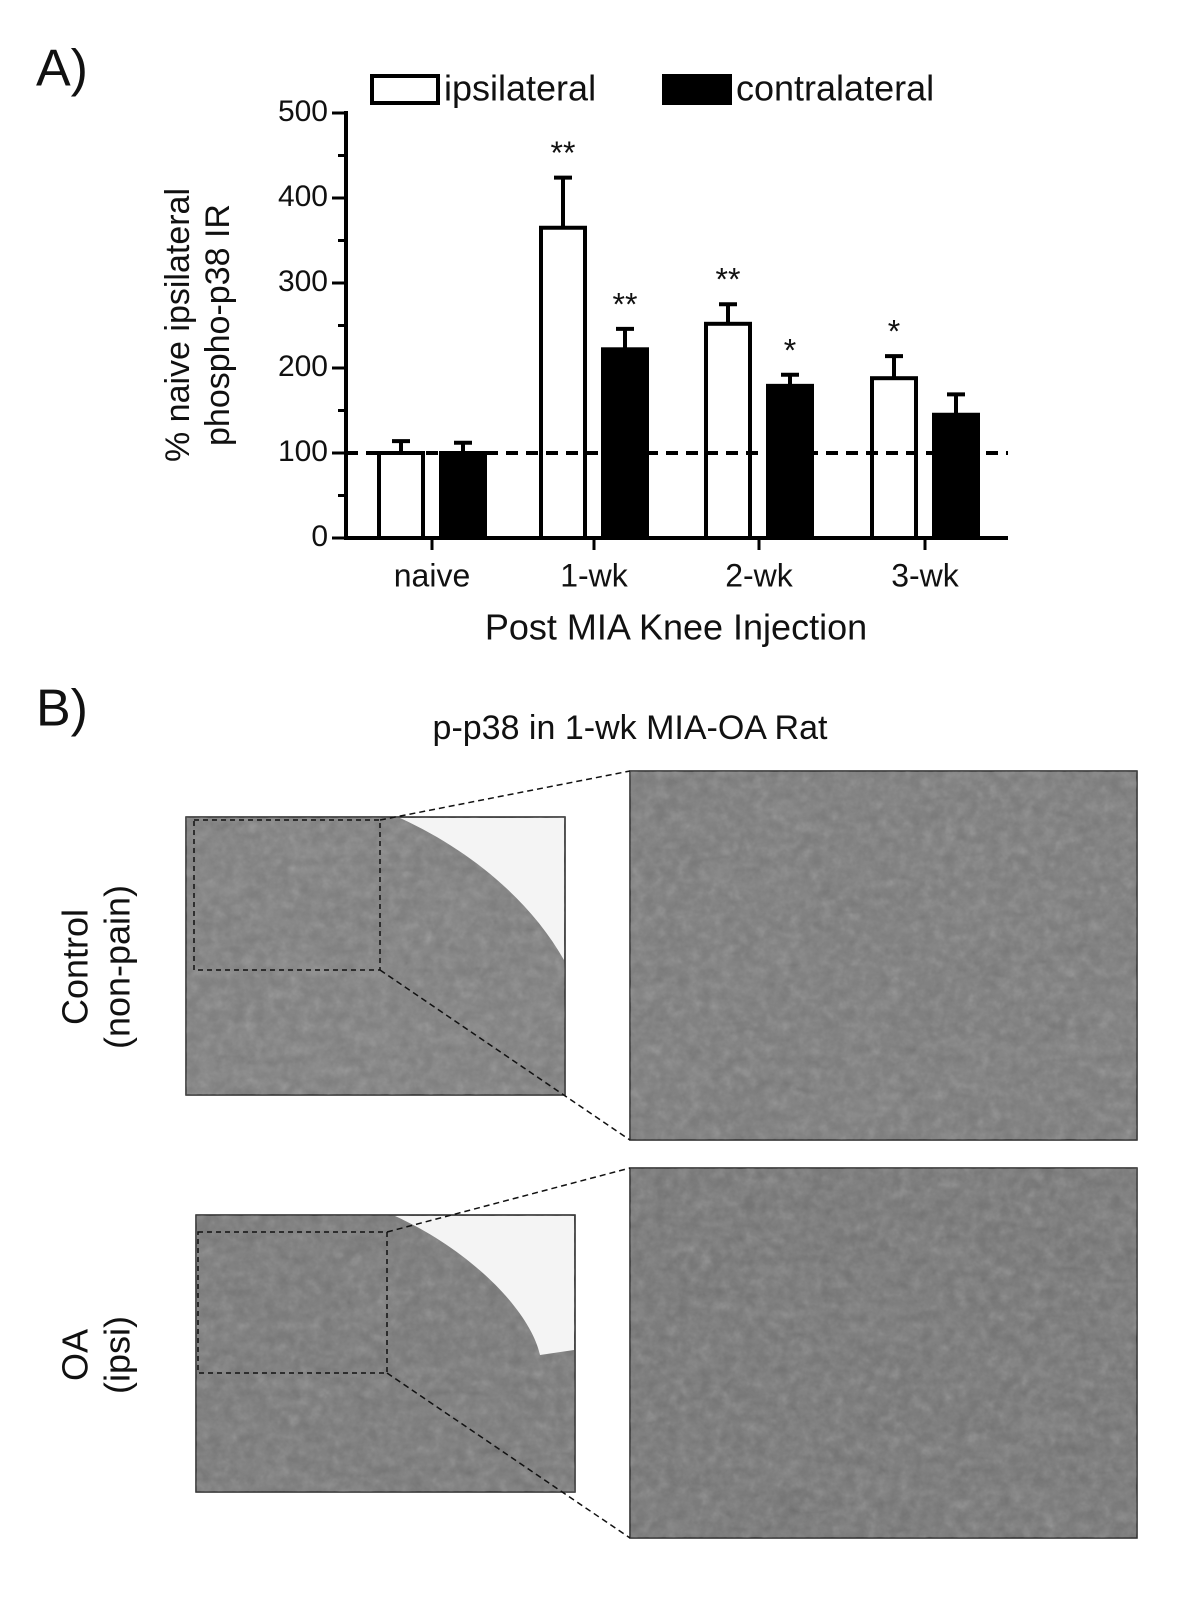 This screenshot has height=1600, width=1200. Describe the element at coordinates (117, 1355) in the screenshot. I see `row-label: (ipsi)` at that location.